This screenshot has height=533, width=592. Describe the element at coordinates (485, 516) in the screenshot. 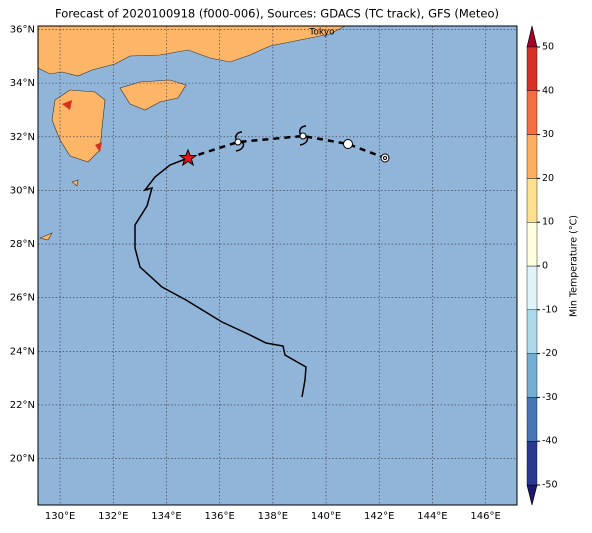

I see `lon-label: 146°E` at that location.